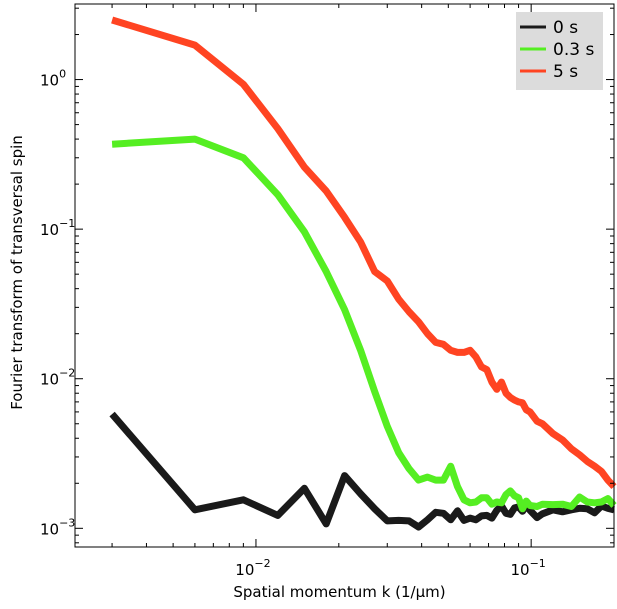 Image resolution: width=617 pixels, height=609 pixels. What do you see at coordinates (565, 72) in the screenshot?
I see `legend-label-2: 5 s` at bounding box center [565, 72].